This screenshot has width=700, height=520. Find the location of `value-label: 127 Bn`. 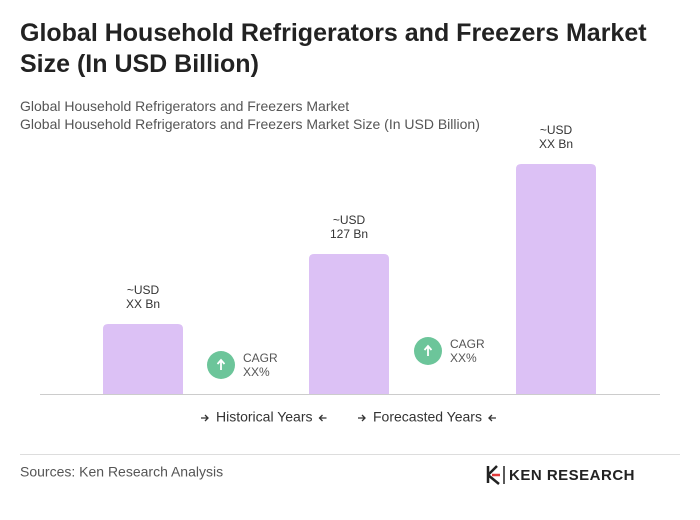

value-label: 127 Bn is located at coordinates (349, 234).